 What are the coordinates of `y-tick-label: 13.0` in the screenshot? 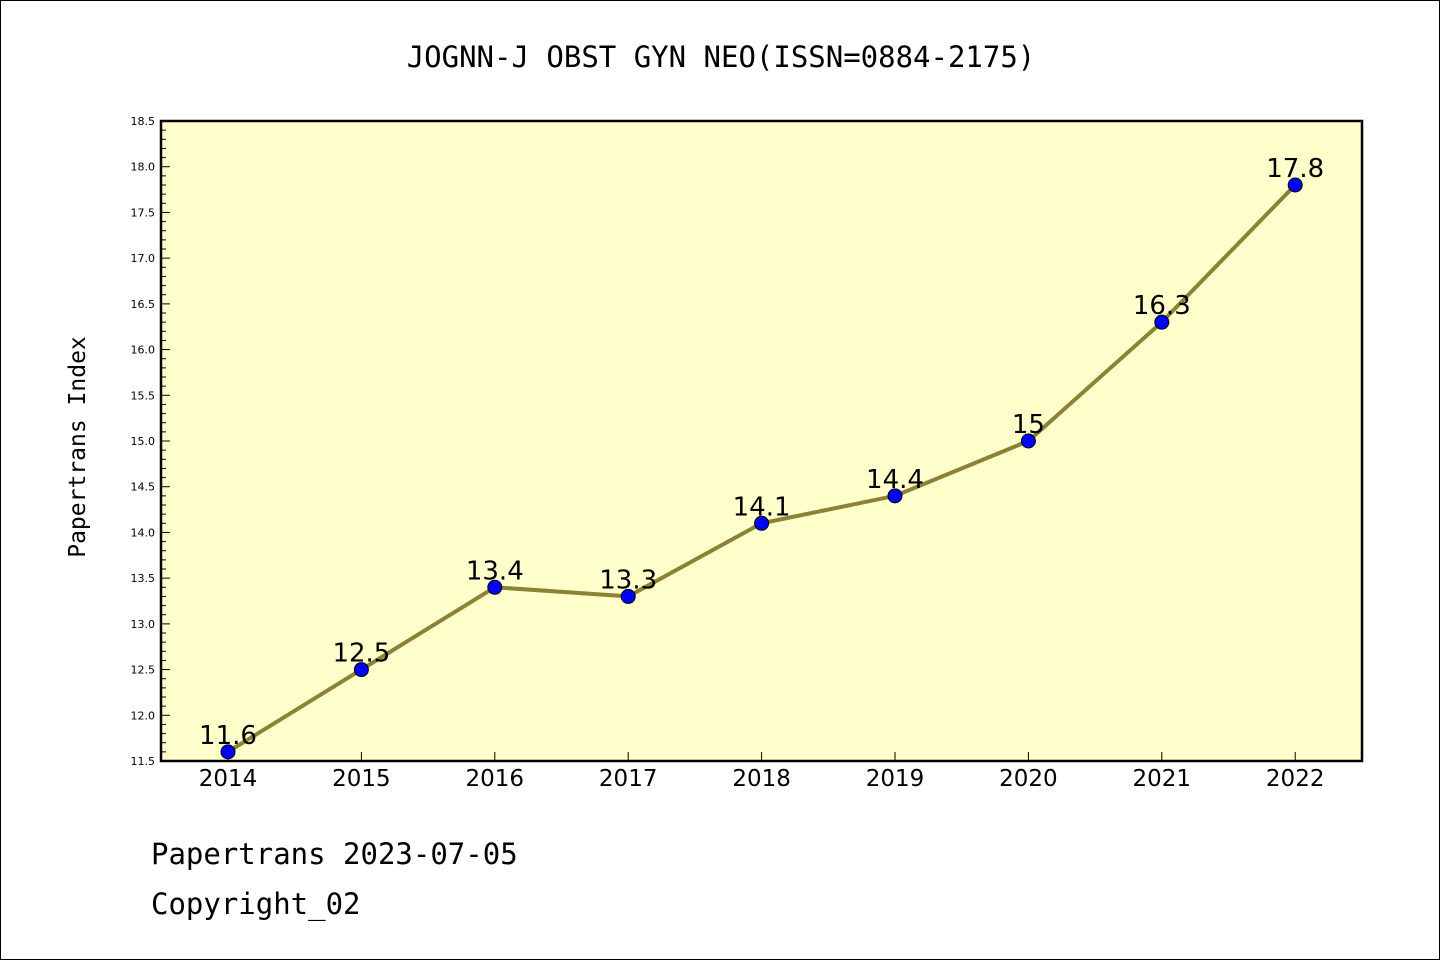 It's located at (143, 624).